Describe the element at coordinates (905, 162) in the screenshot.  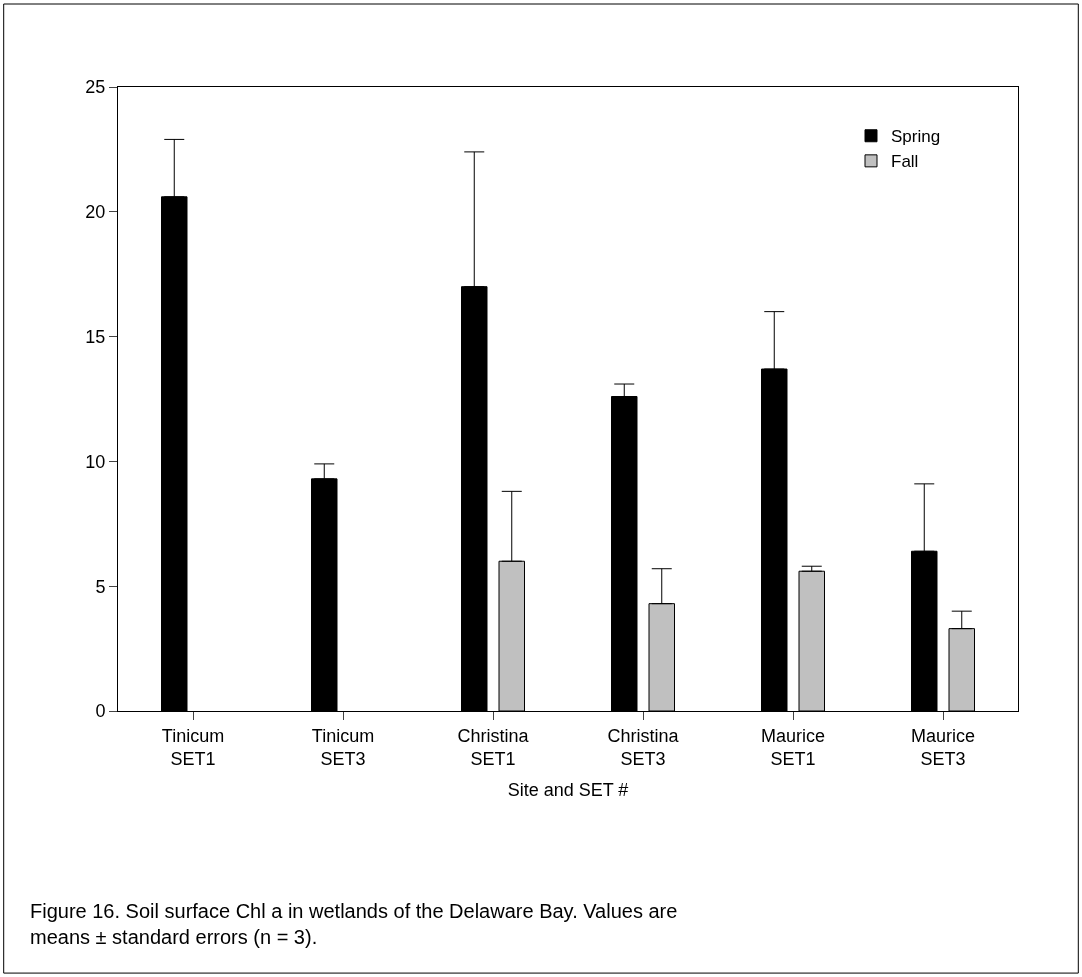
I see `legend-label: Fall` at that location.